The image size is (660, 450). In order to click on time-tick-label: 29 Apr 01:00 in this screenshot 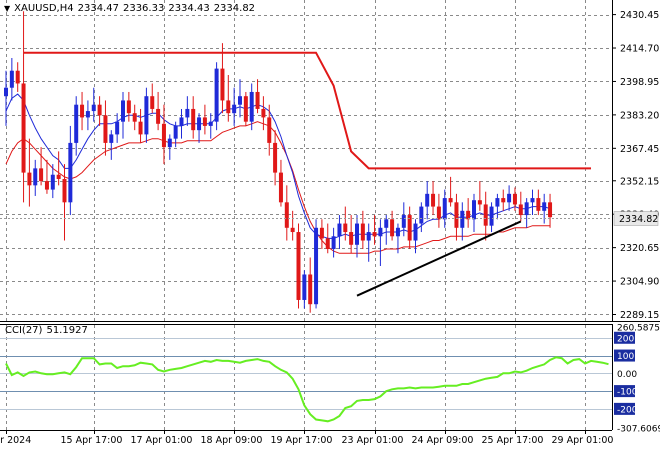, I will do `click(583, 440)`.